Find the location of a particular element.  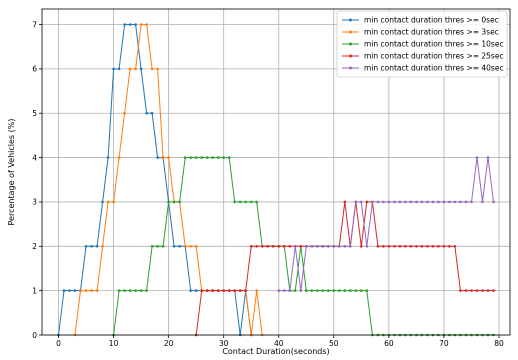

y-axis-label: Percentage of Vehicles (%) is located at coordinates (11, 172).